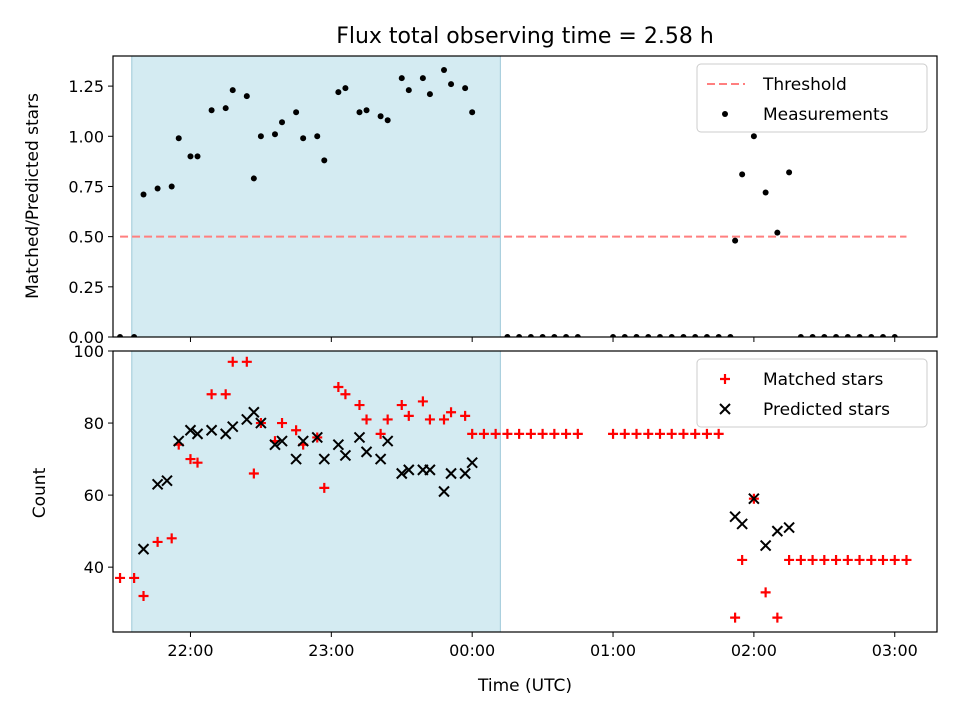  What do you see at coordinates (86, 136) in the screenshot?
I see `top-y-tick-label: 1.00` at bounding box center [86, 136].